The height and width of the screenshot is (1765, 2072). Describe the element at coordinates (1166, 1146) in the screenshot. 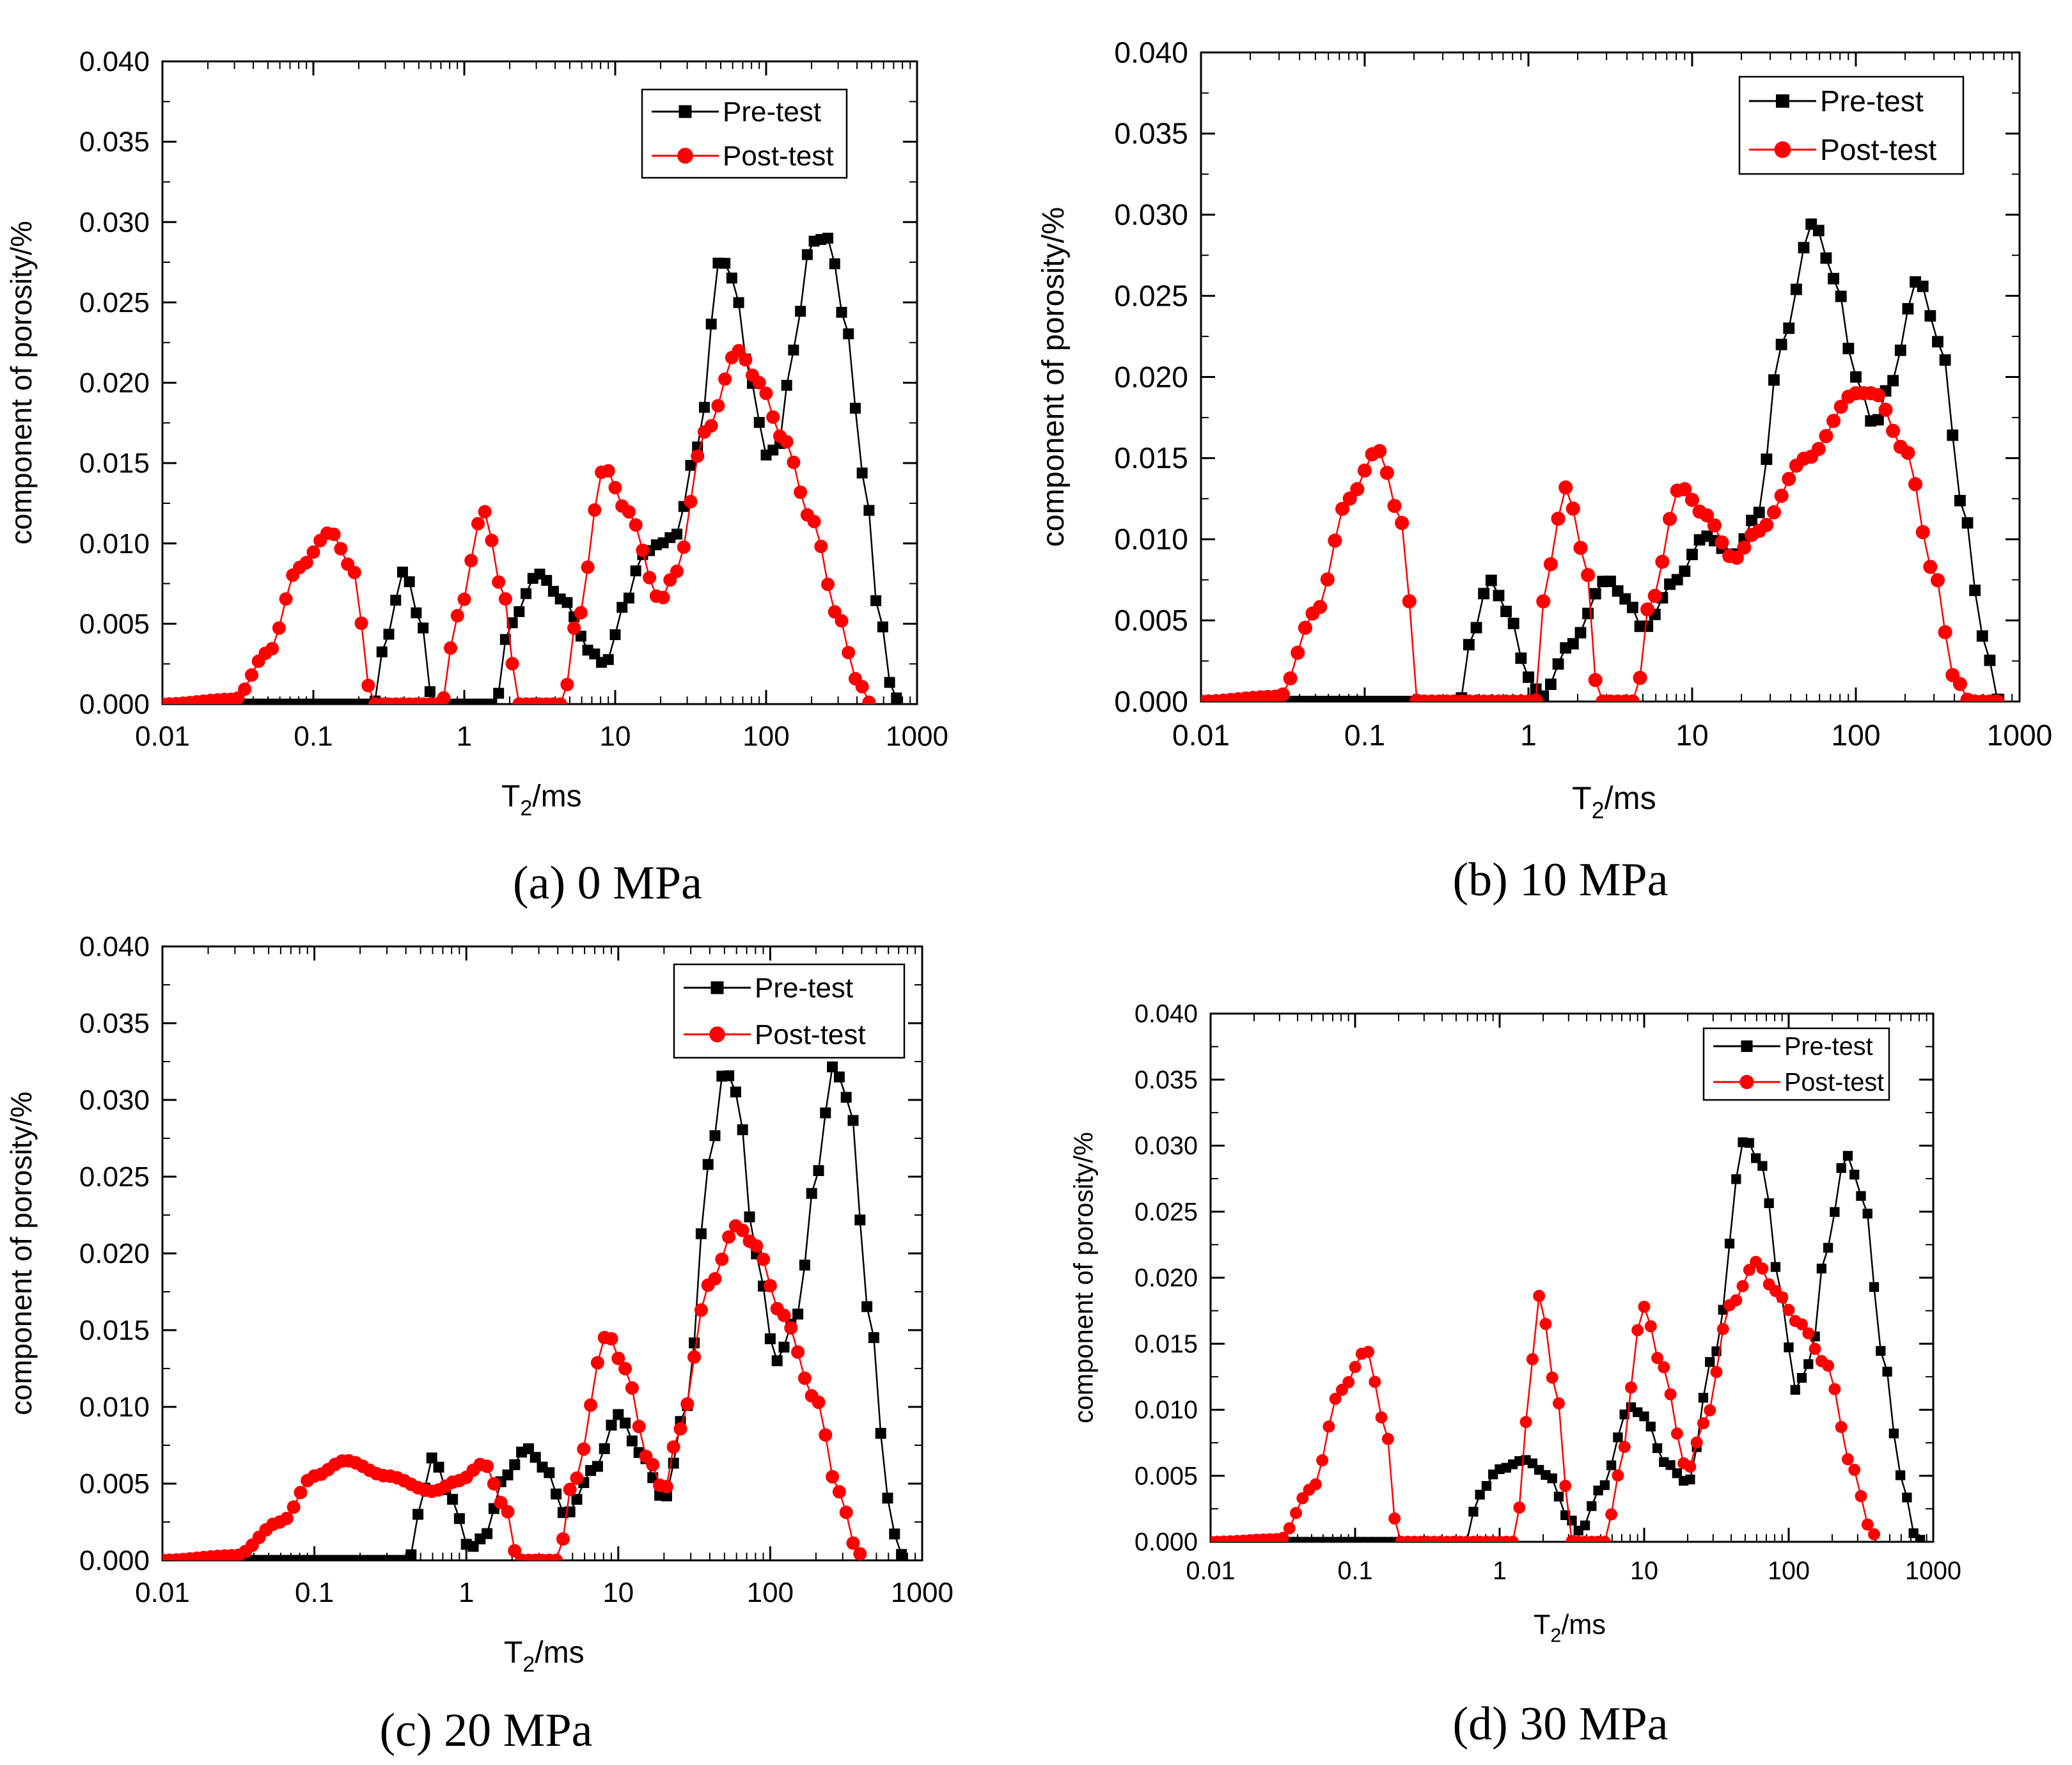

I see `y-tick-label: 0.030` at that location.